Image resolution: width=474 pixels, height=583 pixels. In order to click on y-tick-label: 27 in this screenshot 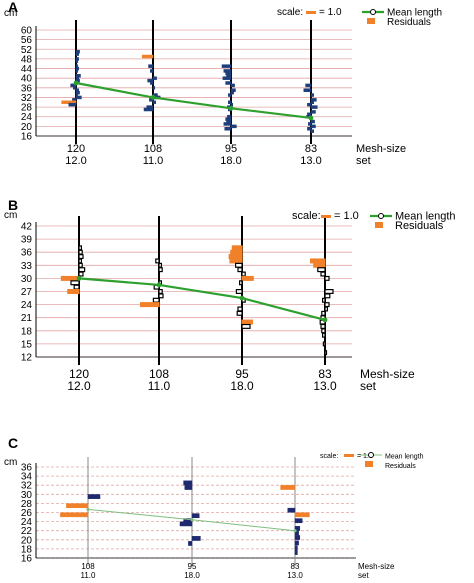, I will do `click(27, 292)`.